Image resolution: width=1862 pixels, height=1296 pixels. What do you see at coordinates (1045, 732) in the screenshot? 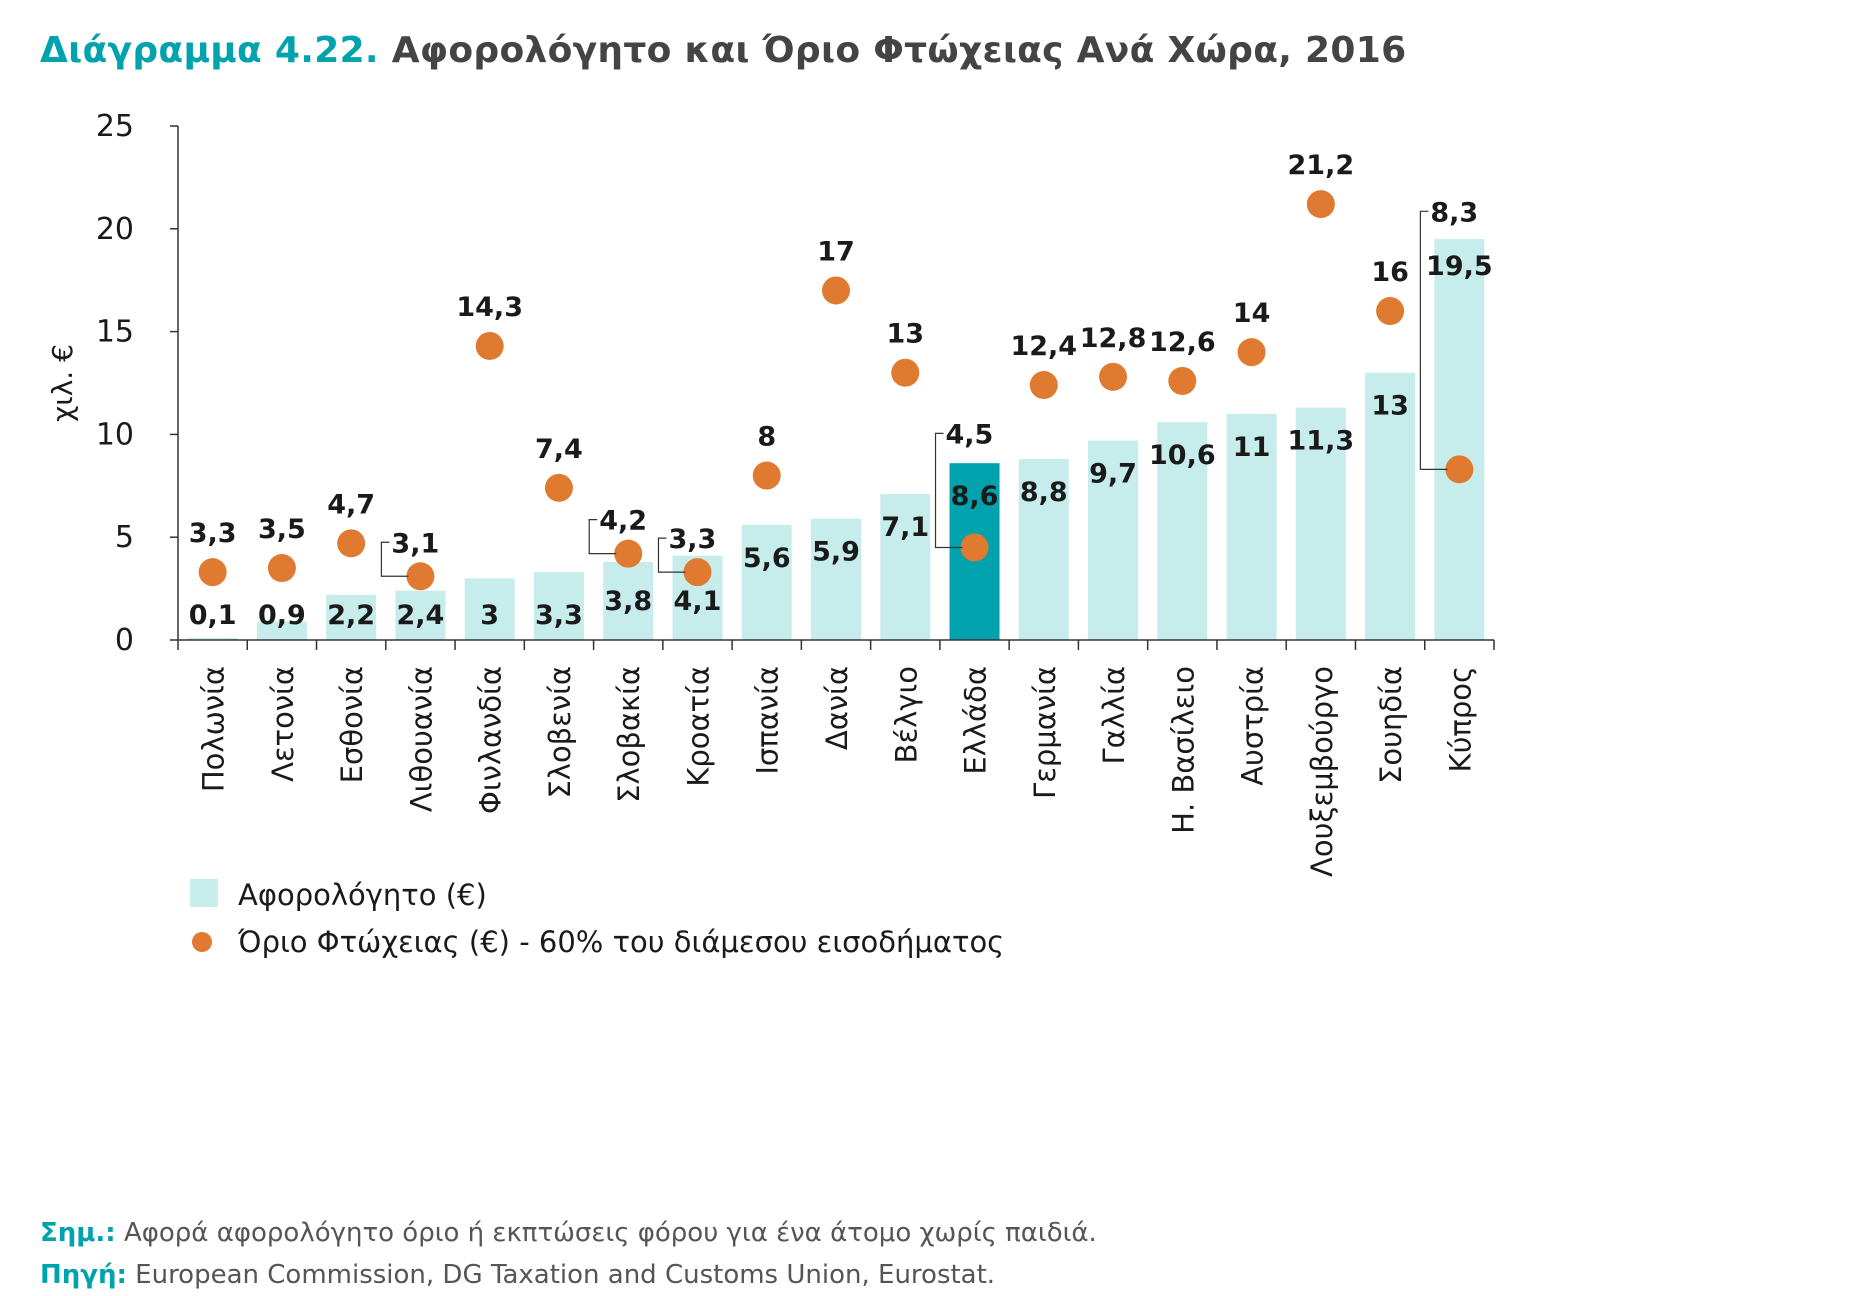
I see `category-label: Γερμανία` at bounding box center [1045, 732].